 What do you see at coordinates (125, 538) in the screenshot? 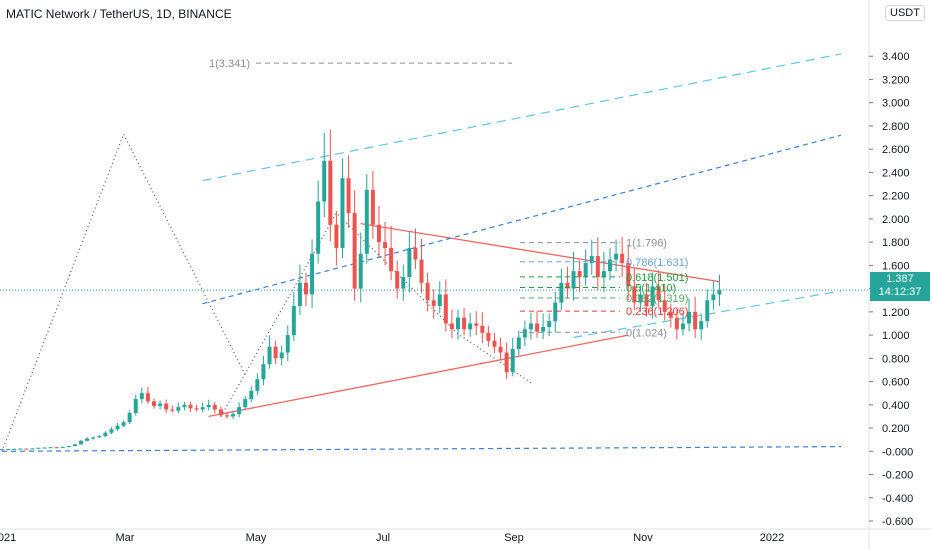
I see `x-tick-label: Mar` at bounding box center [125, 538].